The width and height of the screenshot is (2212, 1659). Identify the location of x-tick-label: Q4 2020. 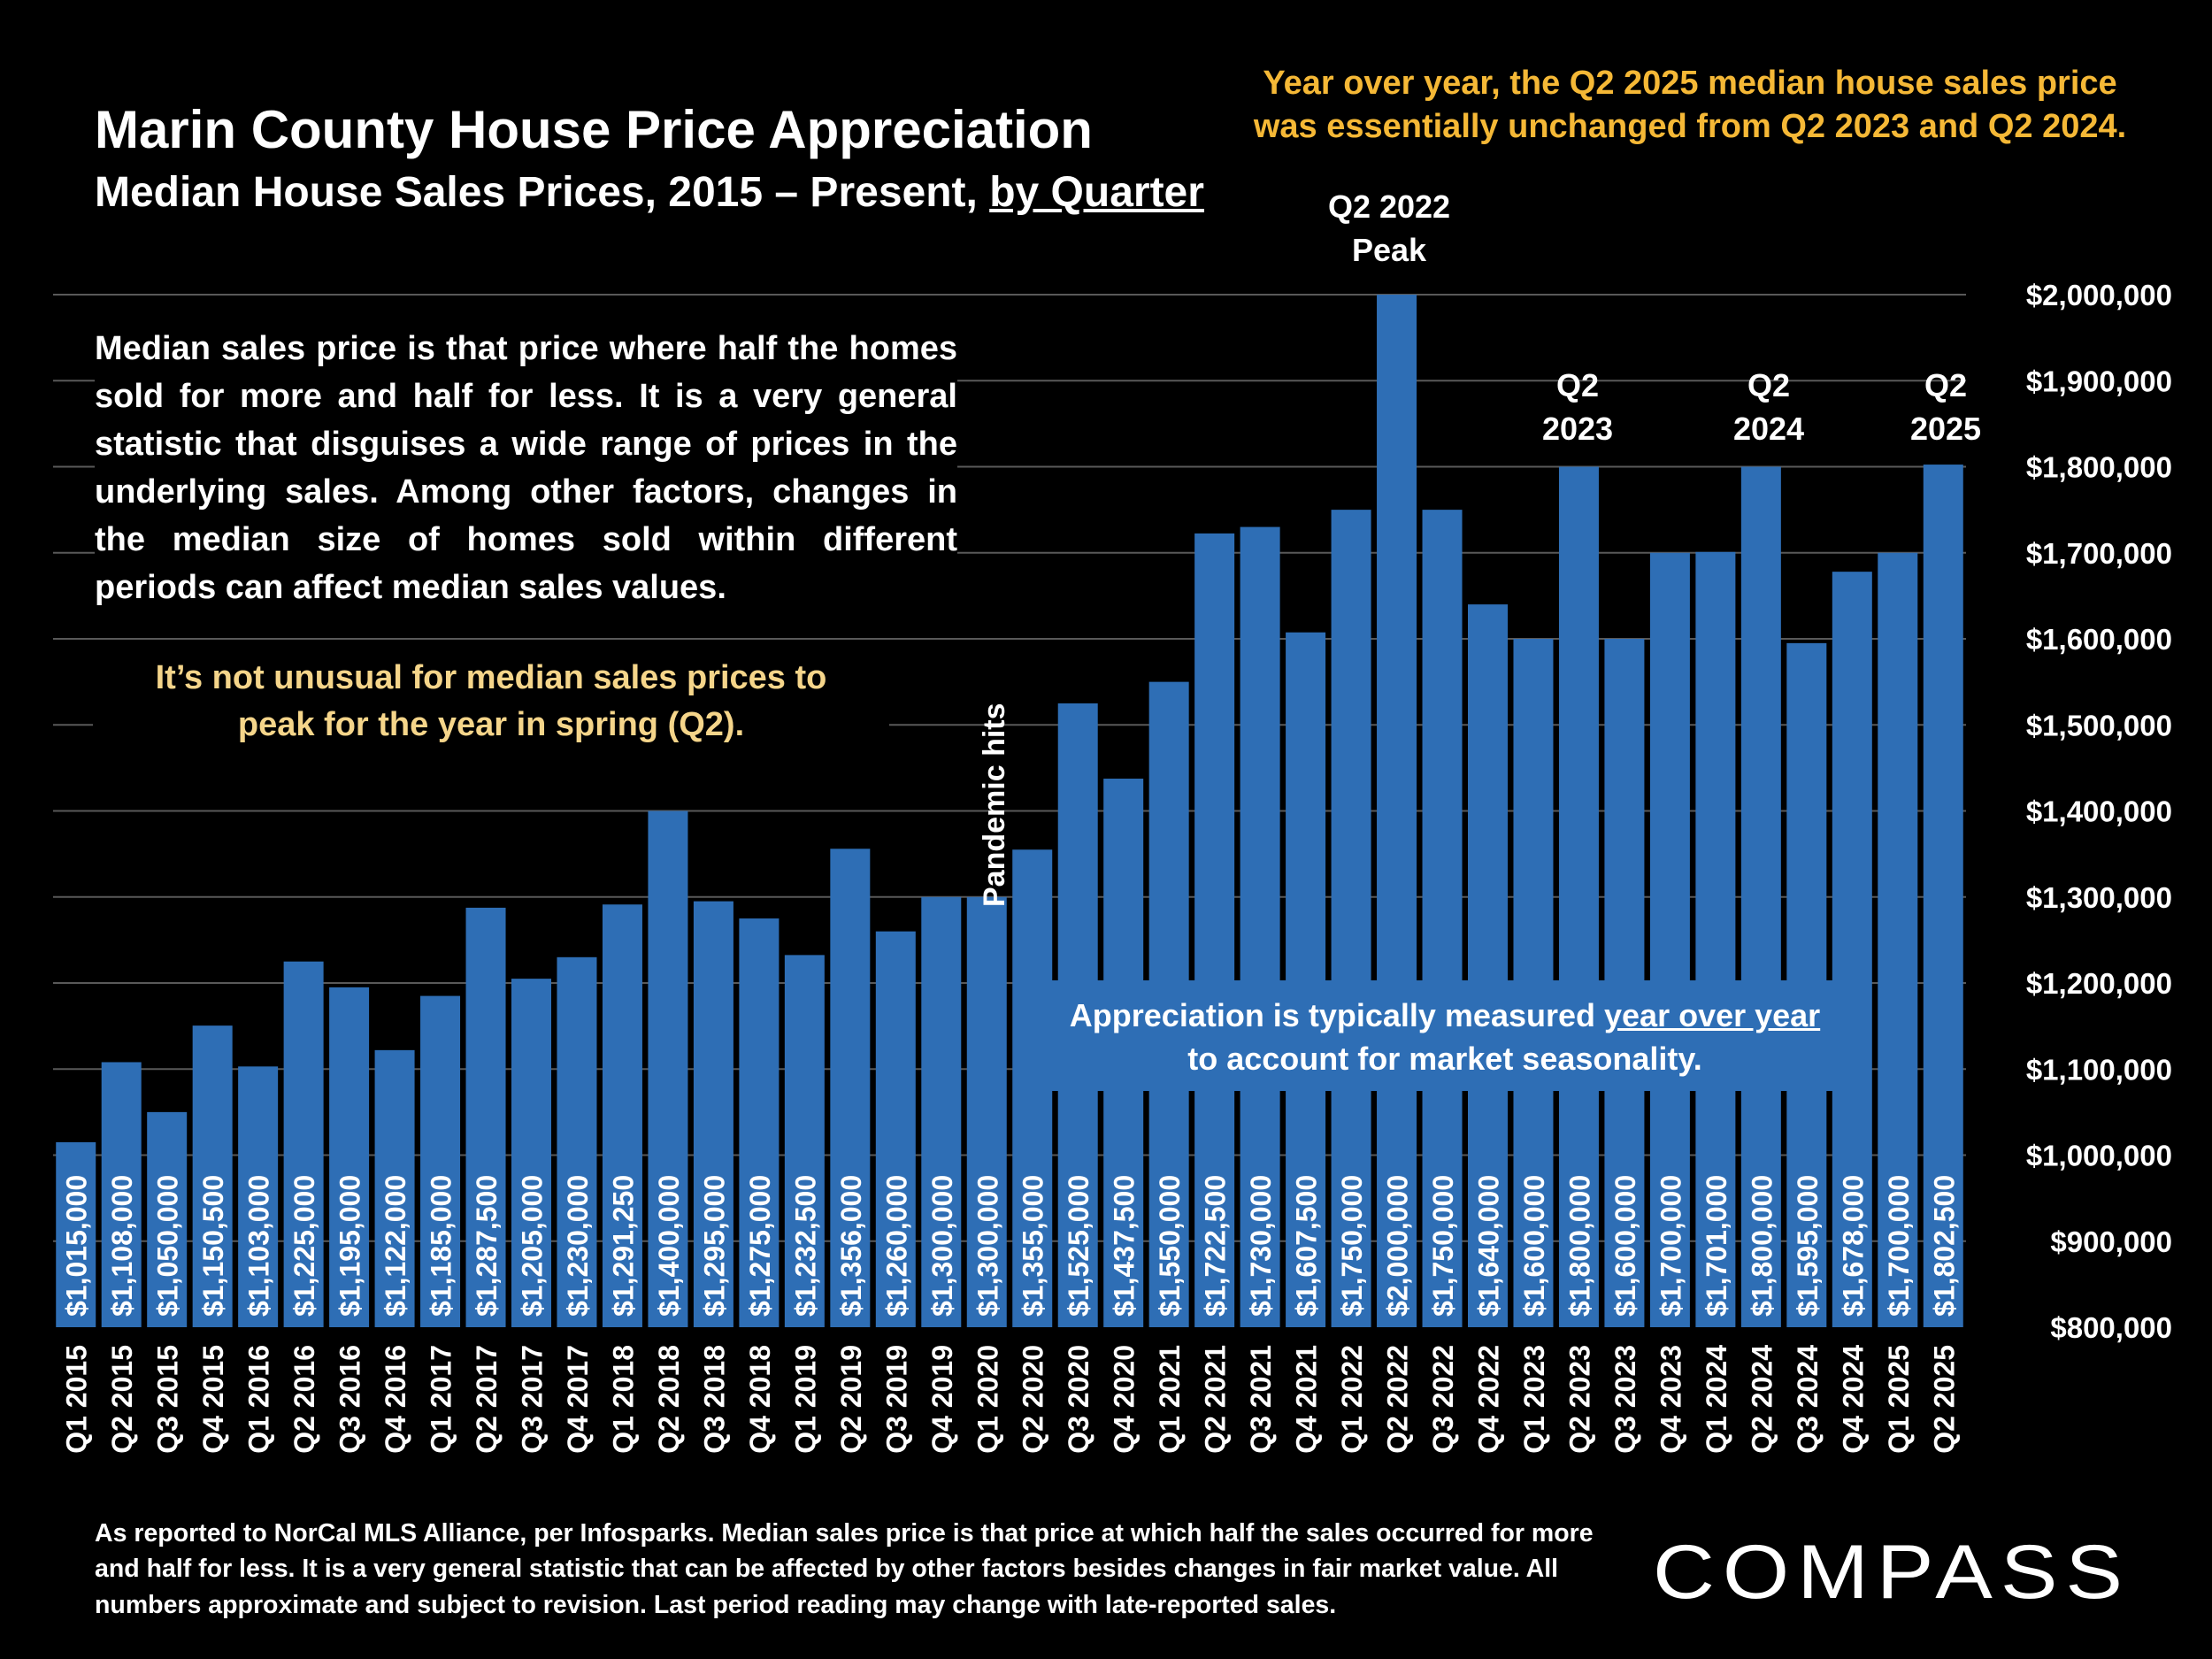
(1125, 1399).